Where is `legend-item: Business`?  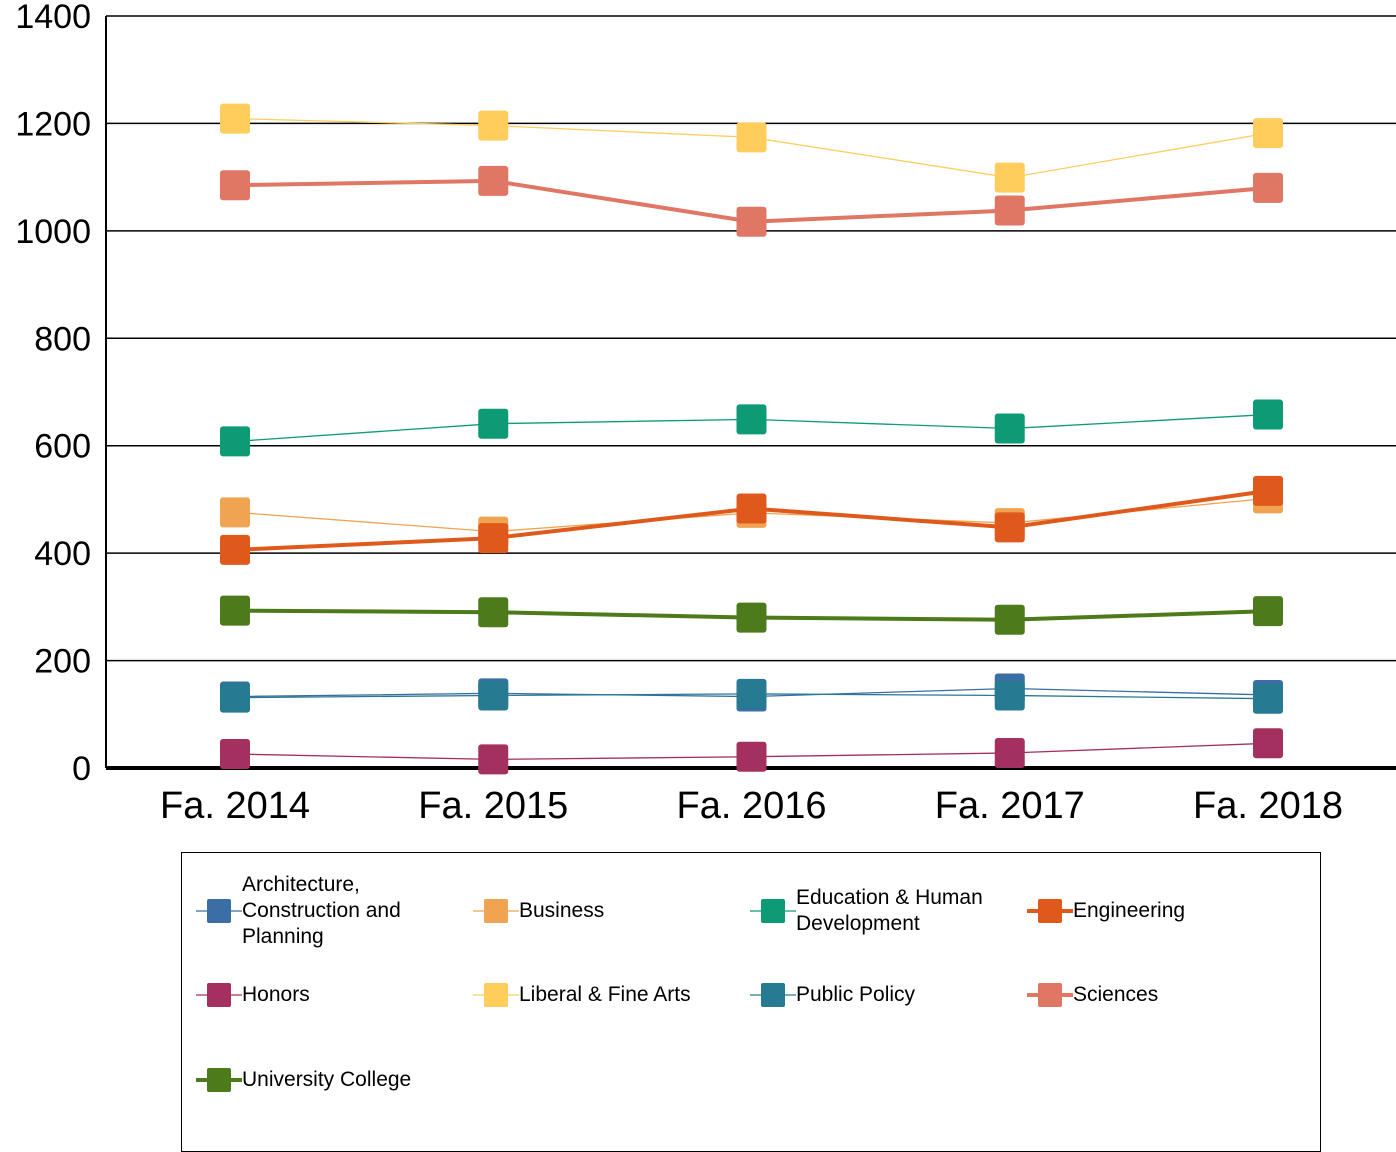
legend-item: Business is located at coordinates (538, 911).